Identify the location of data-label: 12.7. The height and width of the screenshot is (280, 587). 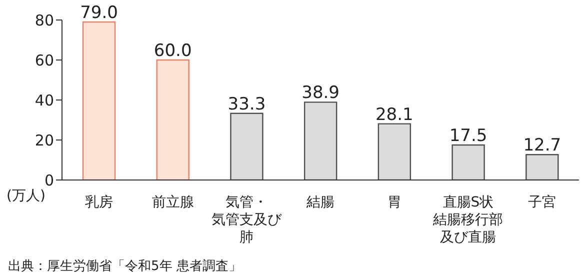
(542, 146).